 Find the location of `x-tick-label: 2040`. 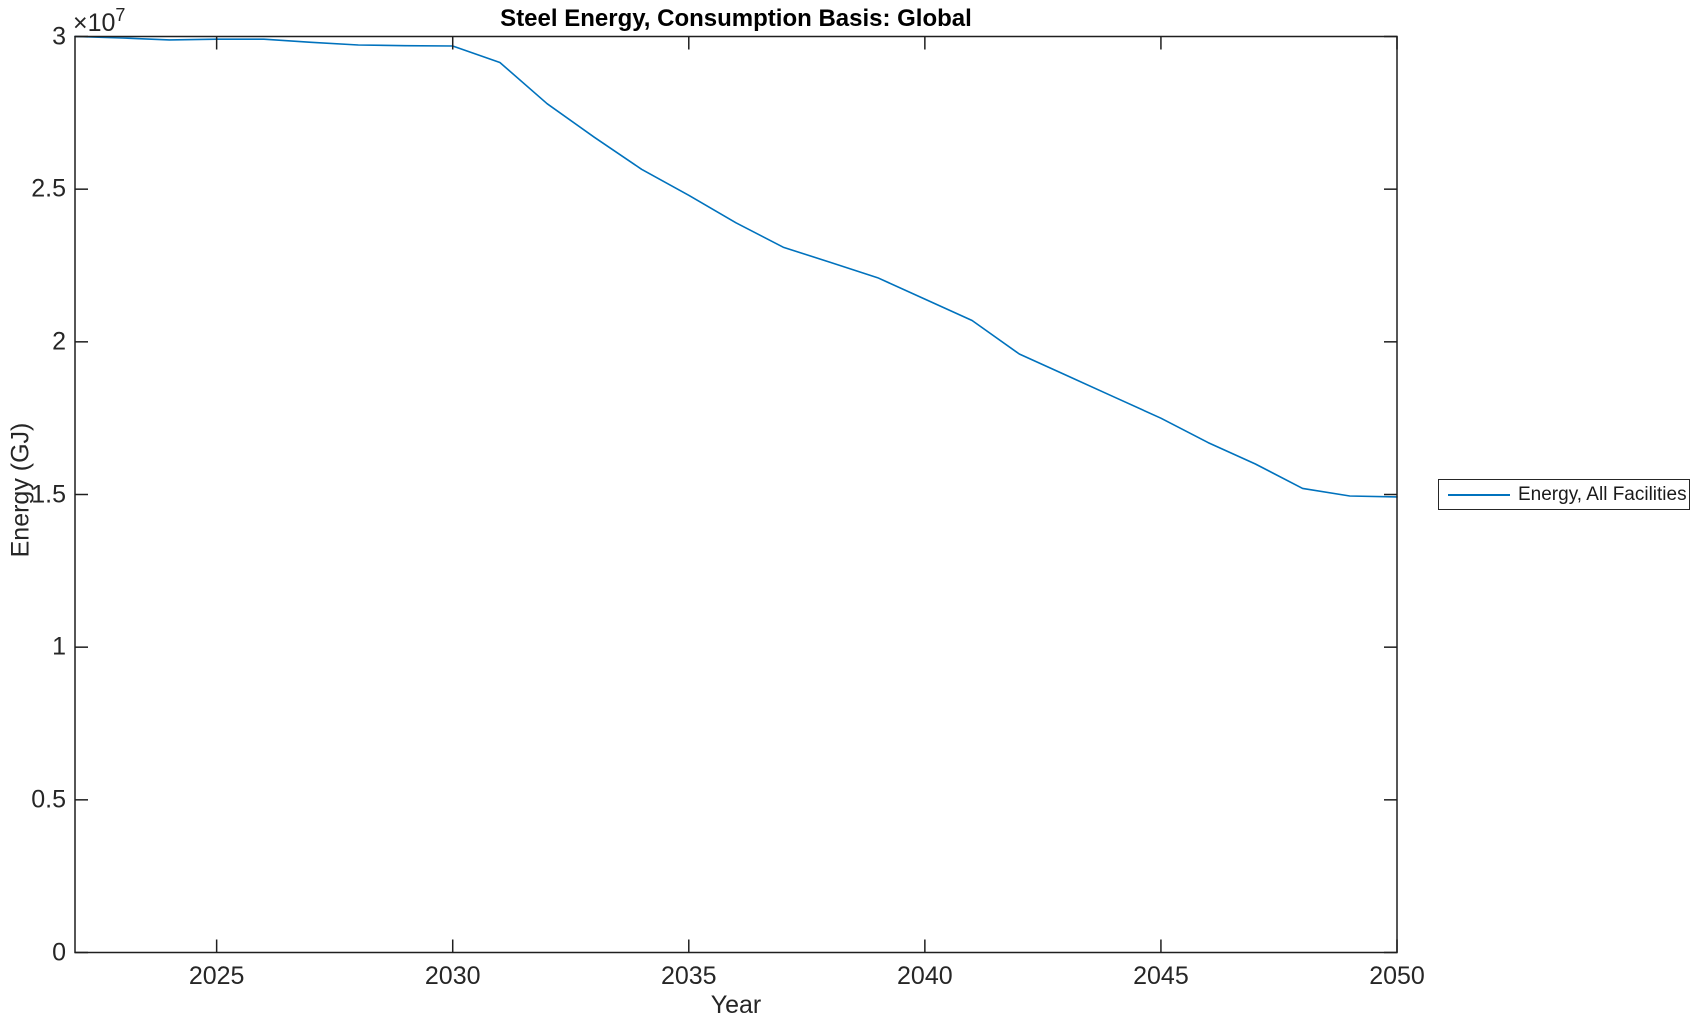

x-tick-label: 2040 is located at coordinates (925, 976).